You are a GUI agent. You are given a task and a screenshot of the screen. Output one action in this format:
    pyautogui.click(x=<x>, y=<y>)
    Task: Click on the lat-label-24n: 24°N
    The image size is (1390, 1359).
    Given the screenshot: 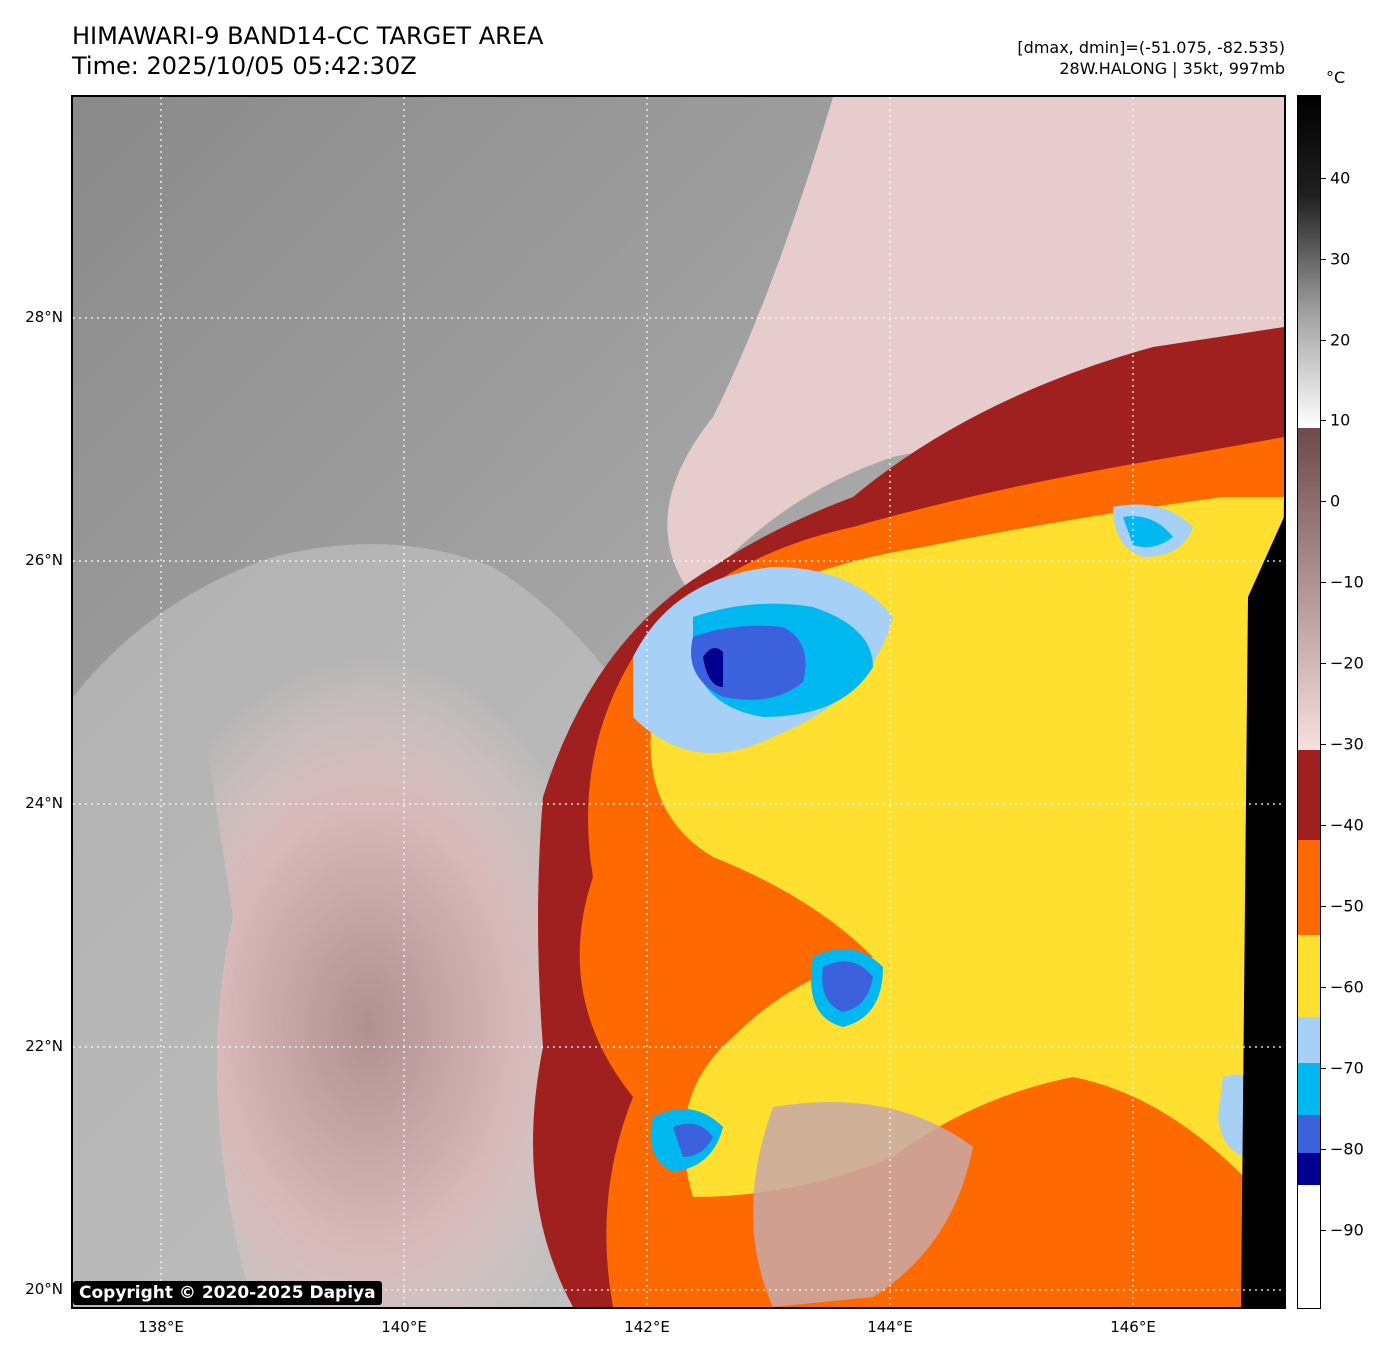 What is the action you would take?
    pyautogui.click(x=44, y=803)
    